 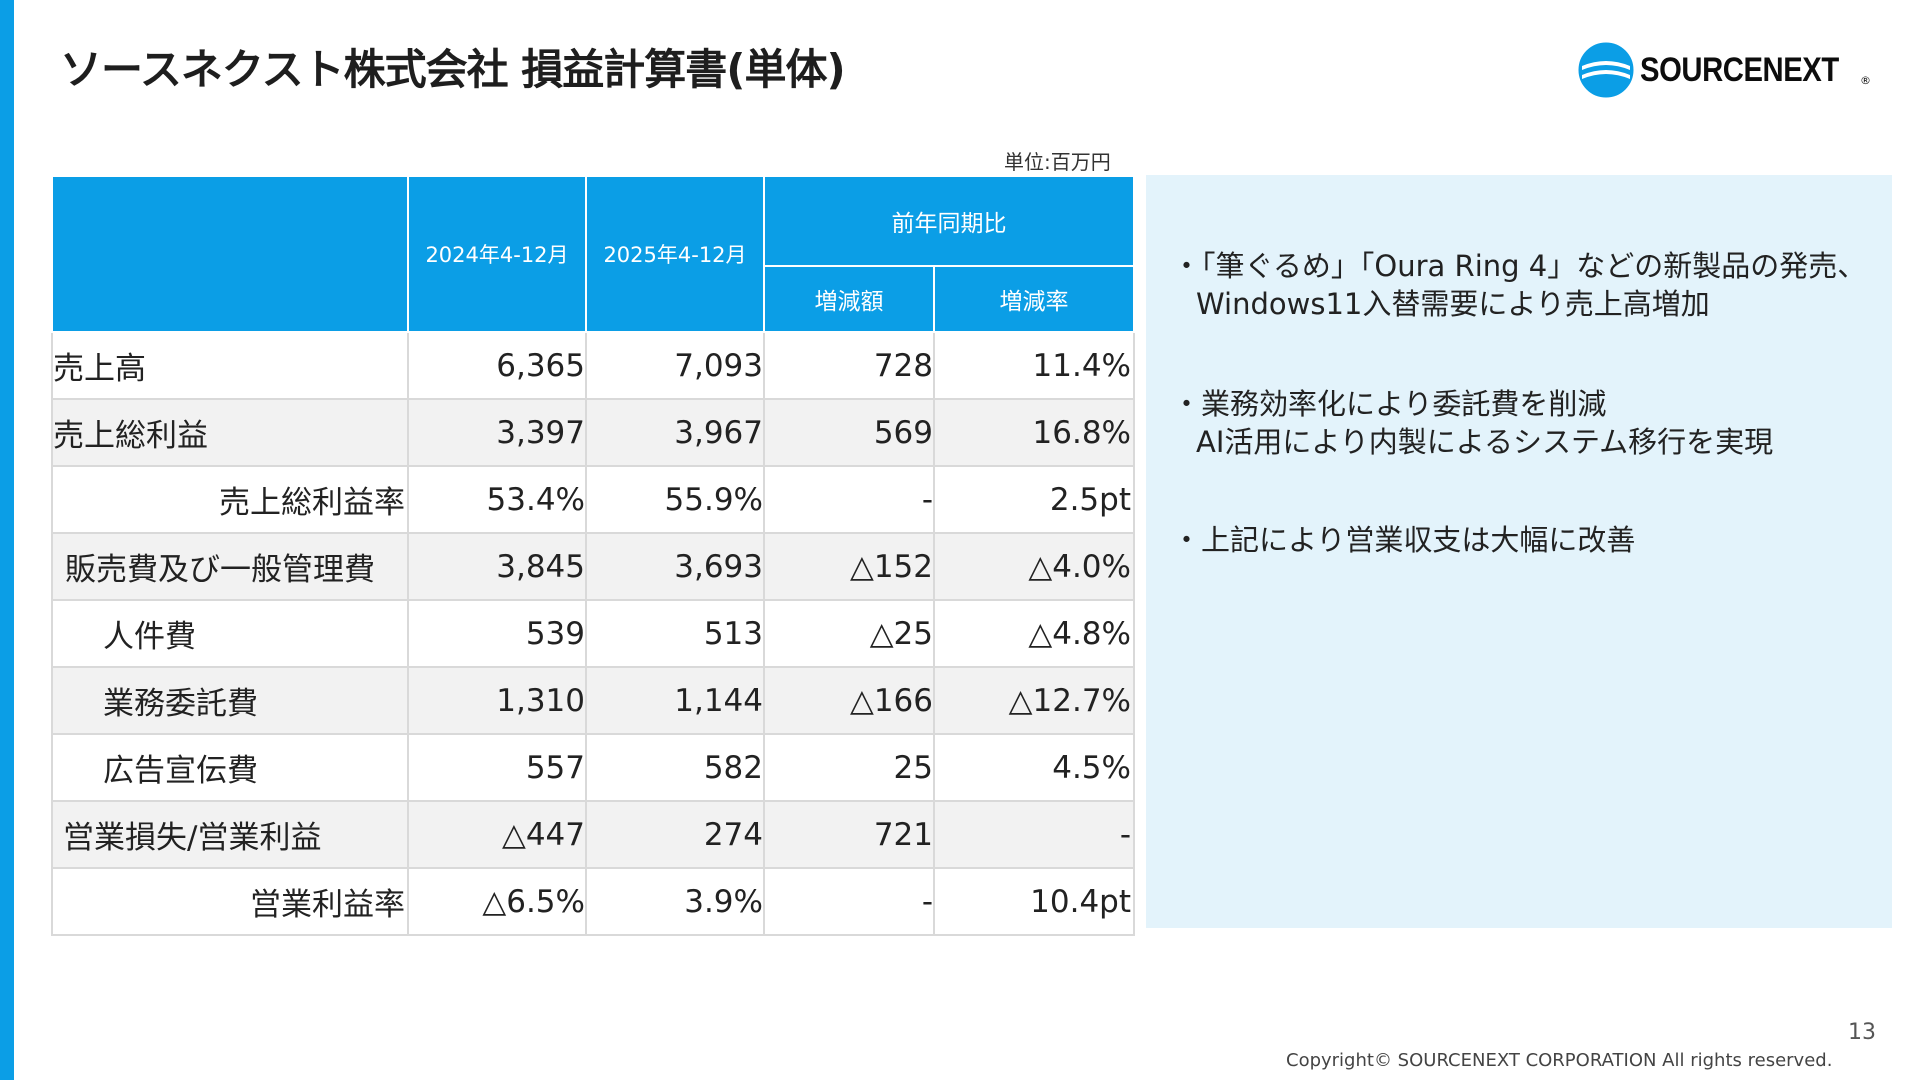 What do you see at coordinates (497, 834) in the screenshot?
I see `value-2024: △447` at bounding box center [497, 834].